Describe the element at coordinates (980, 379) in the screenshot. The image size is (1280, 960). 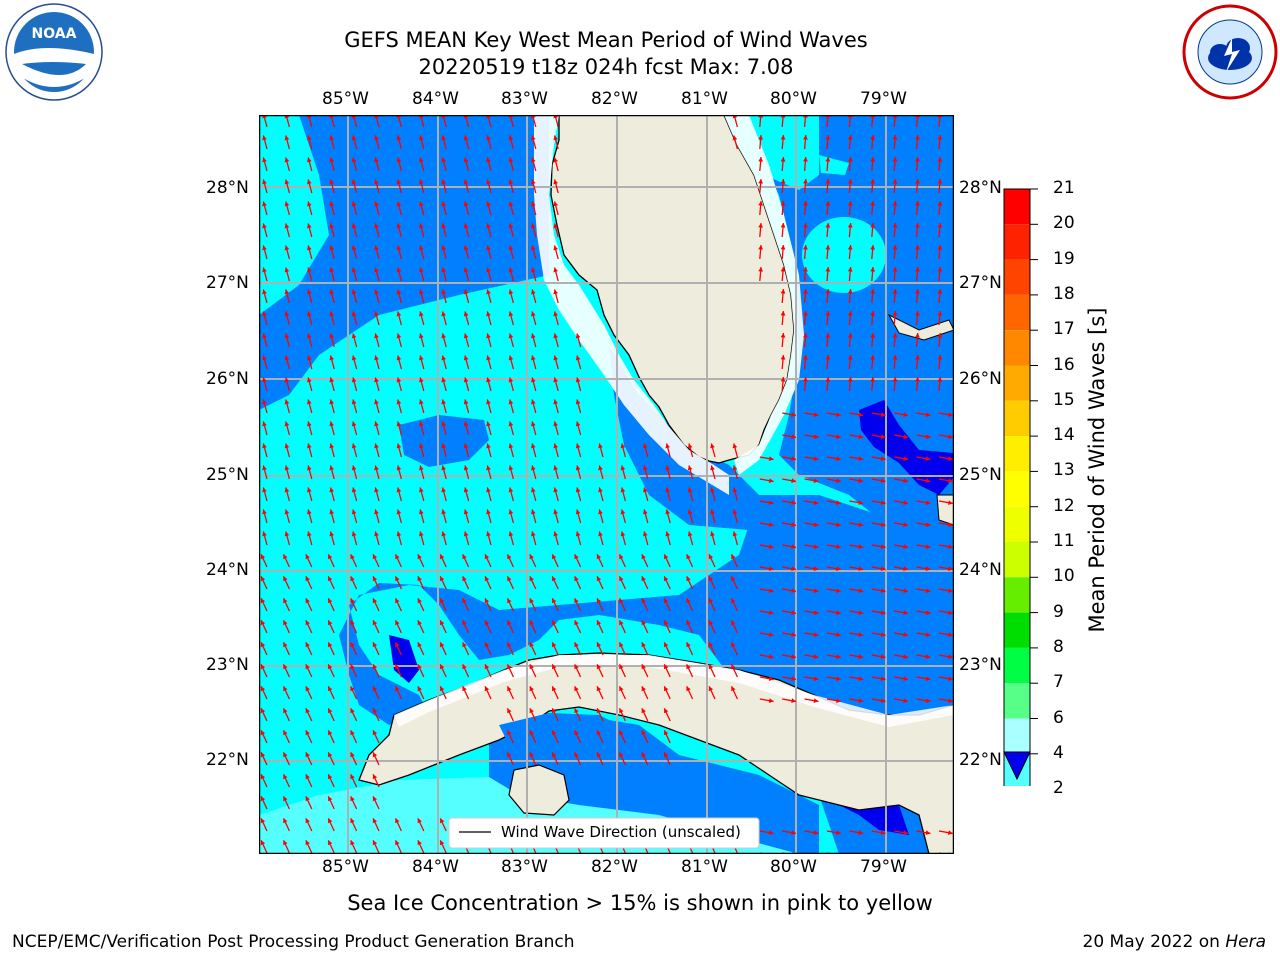
I see `lat-label-right: 26°N` at that location.